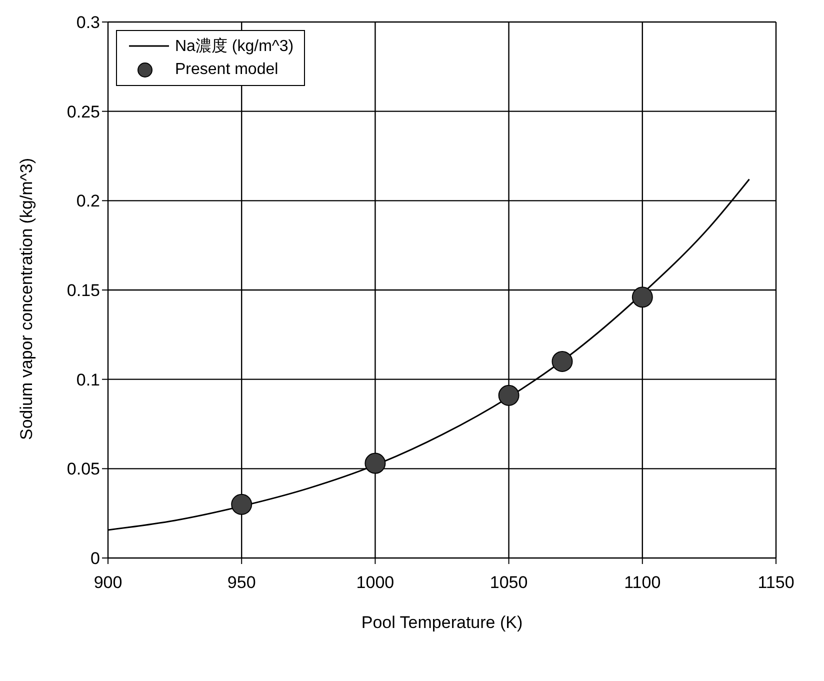 The image size is (824, 681). Describe the element at coordinates (234, 46) in the screenshot. I see `legend-label: Na濃度 (kg/m^3)` at that location.